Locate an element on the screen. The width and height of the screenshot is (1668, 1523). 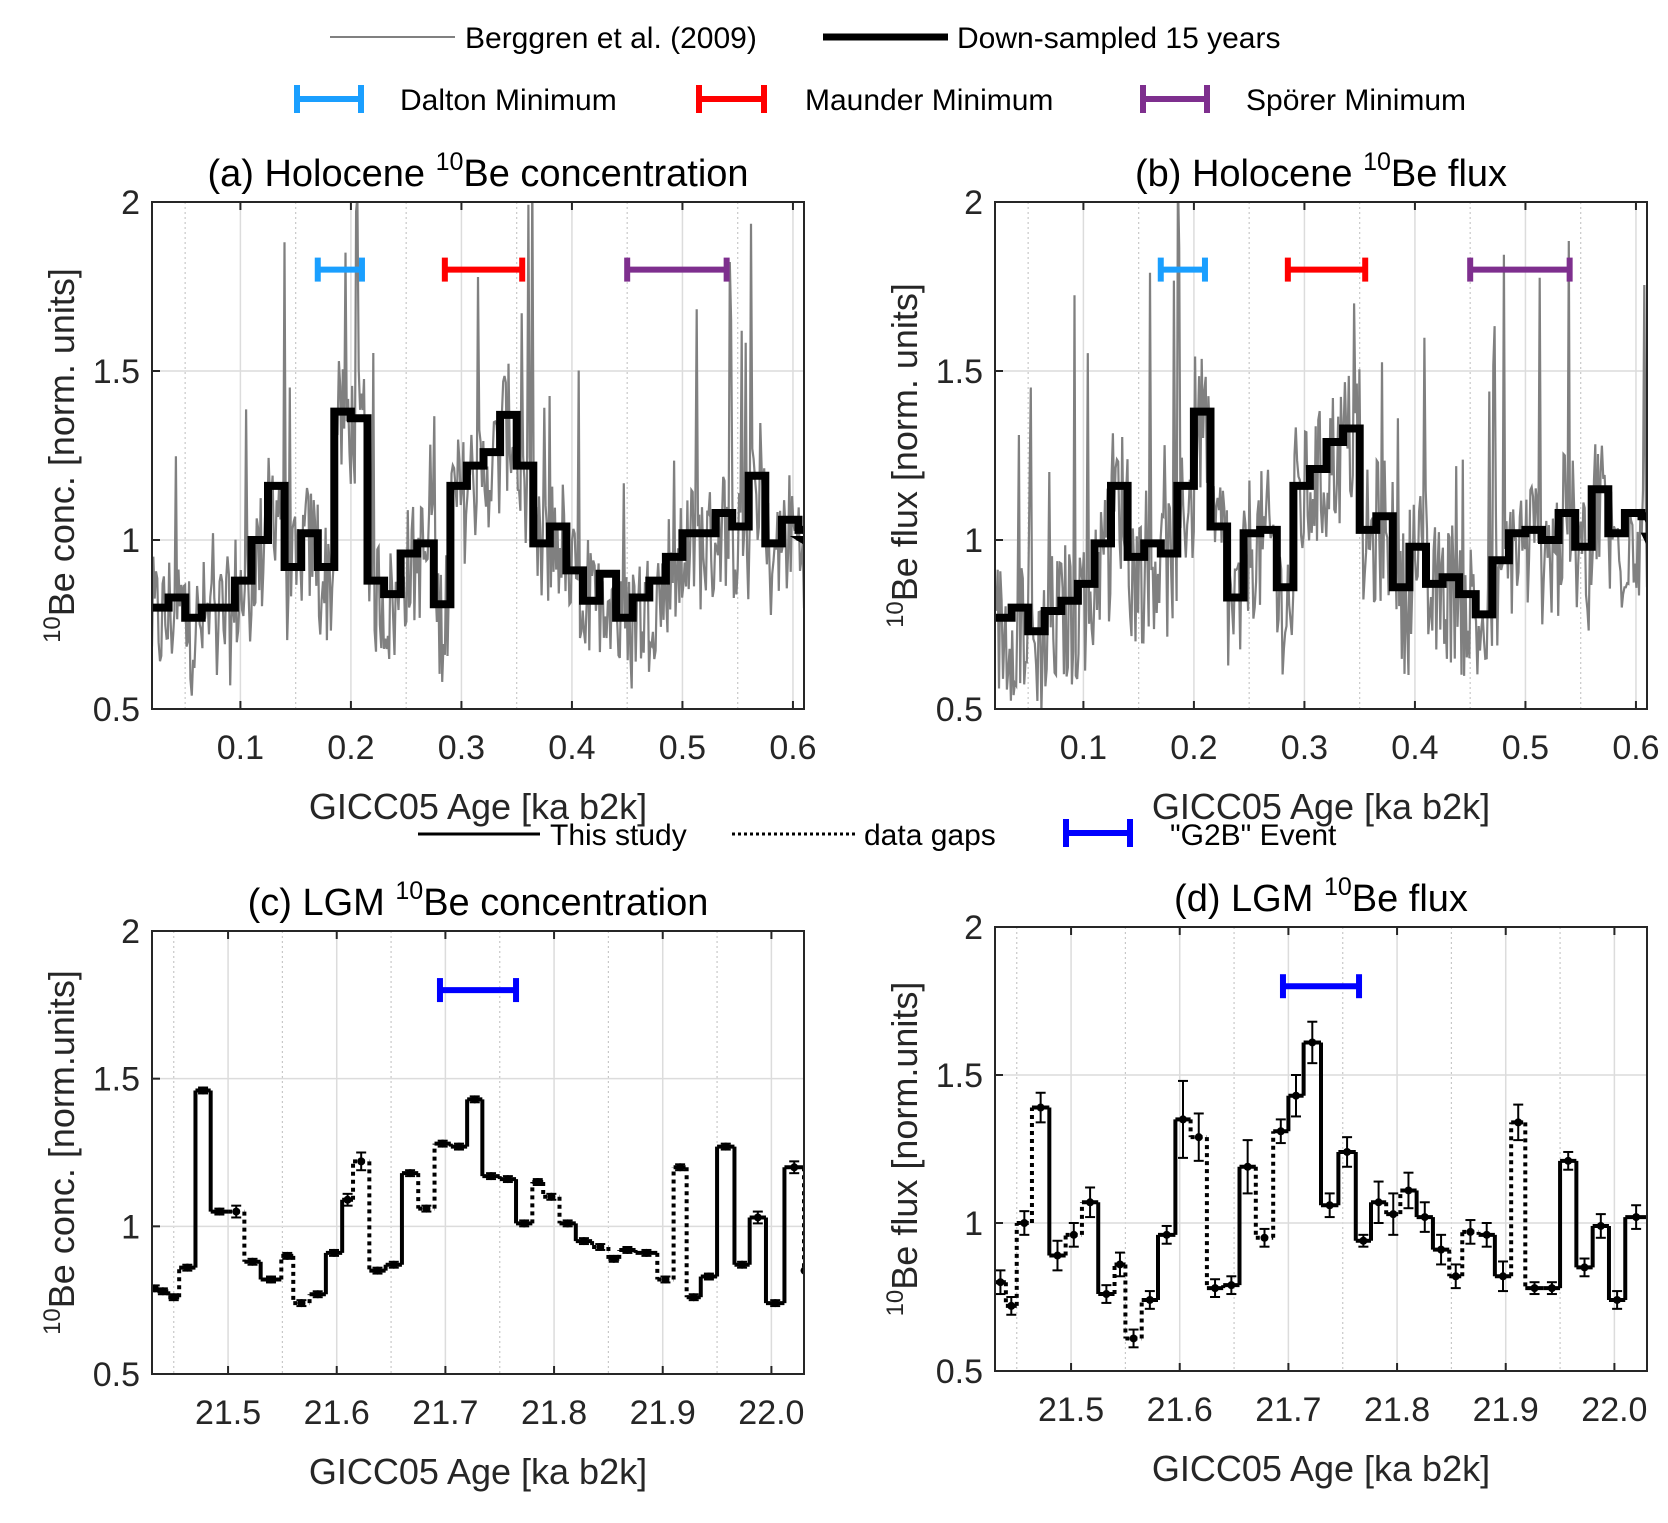
event-g2b-event is located at coordinates (1321, 986).